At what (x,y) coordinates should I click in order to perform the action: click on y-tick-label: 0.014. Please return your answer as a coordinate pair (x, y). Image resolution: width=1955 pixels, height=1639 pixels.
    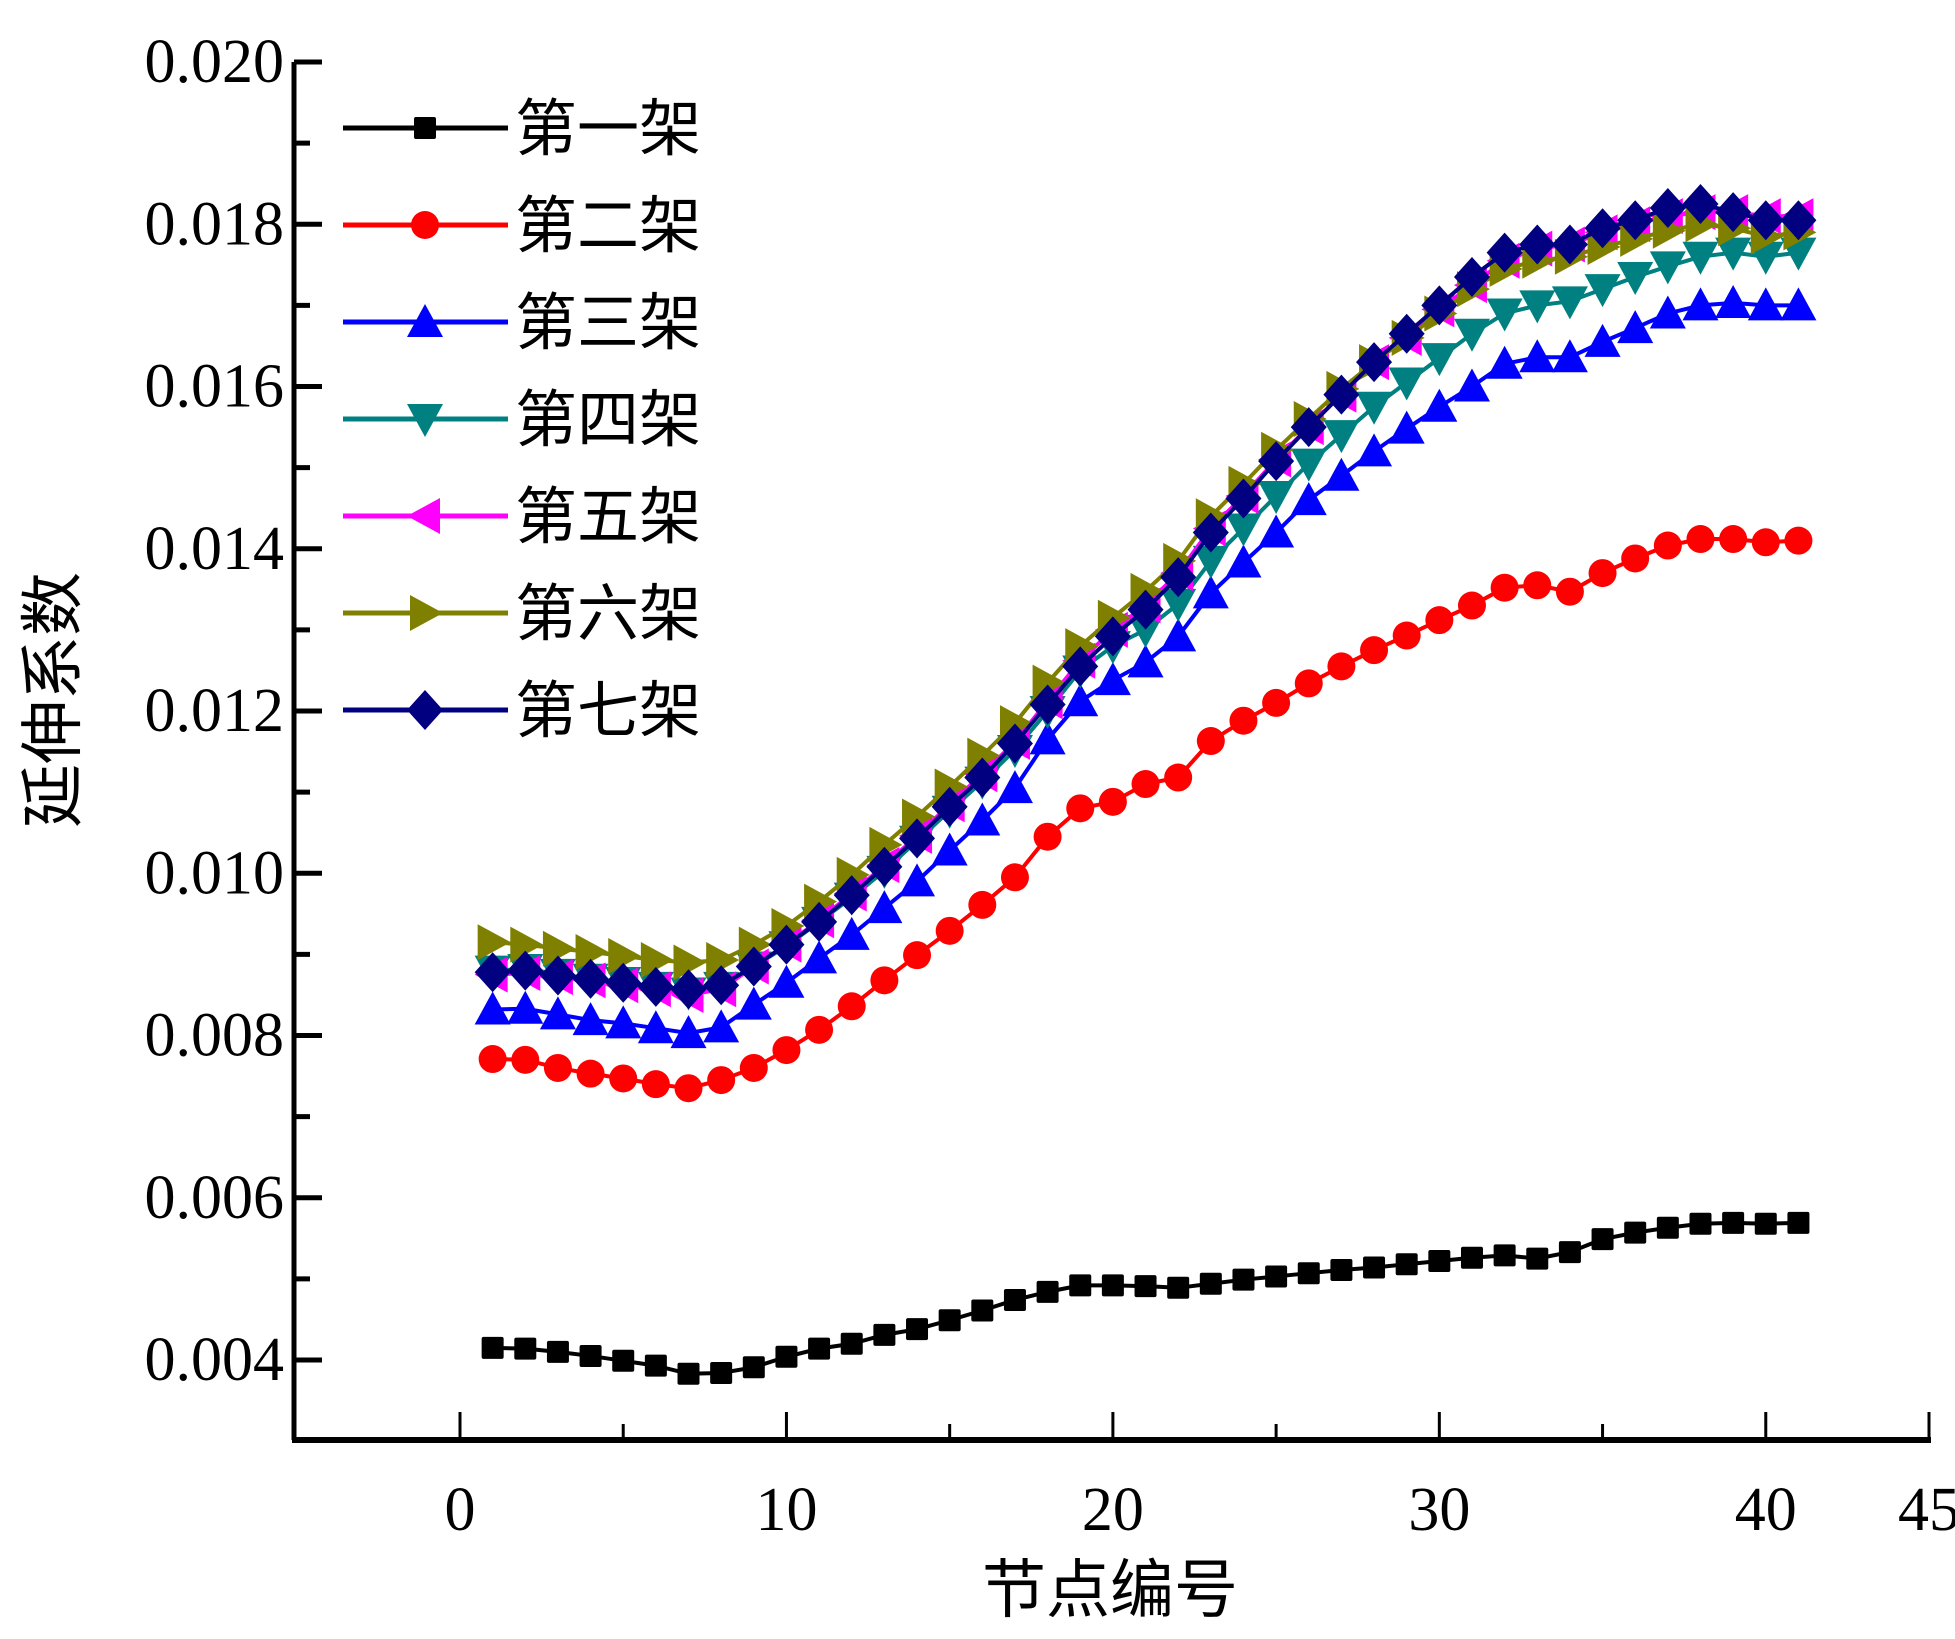
    Looking at the image, I should click on (215, 549).